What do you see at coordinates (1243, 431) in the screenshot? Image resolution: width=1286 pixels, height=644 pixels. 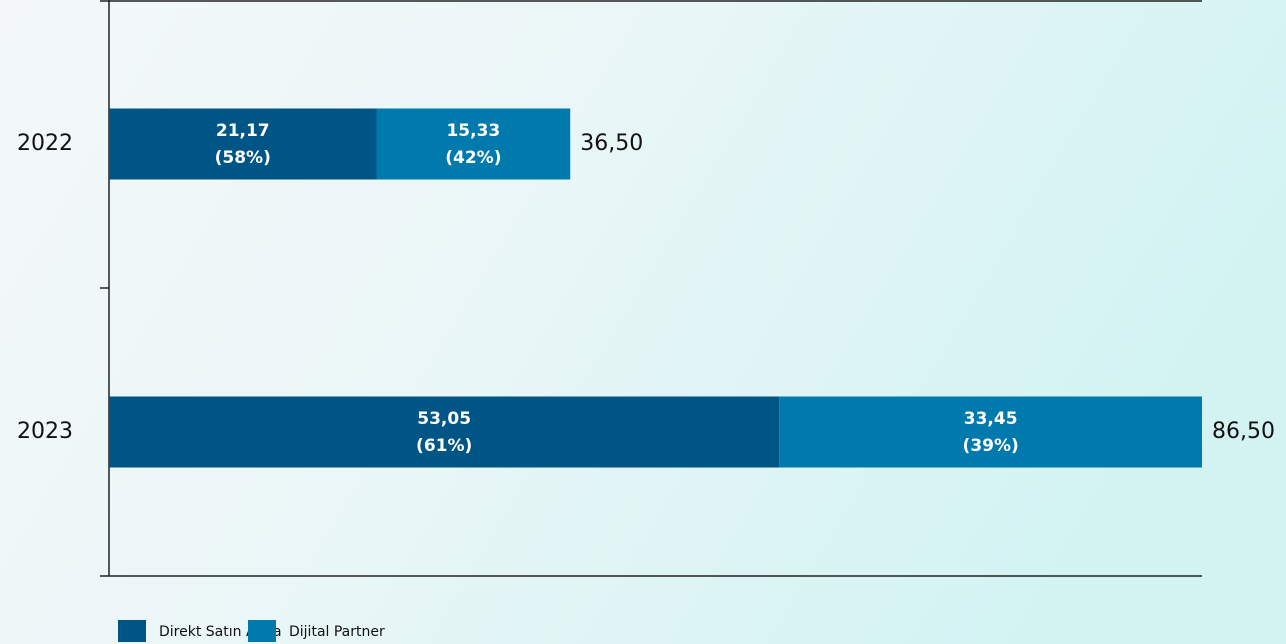 I see `total-label: 86,50` at bounding box center [1243, 431].